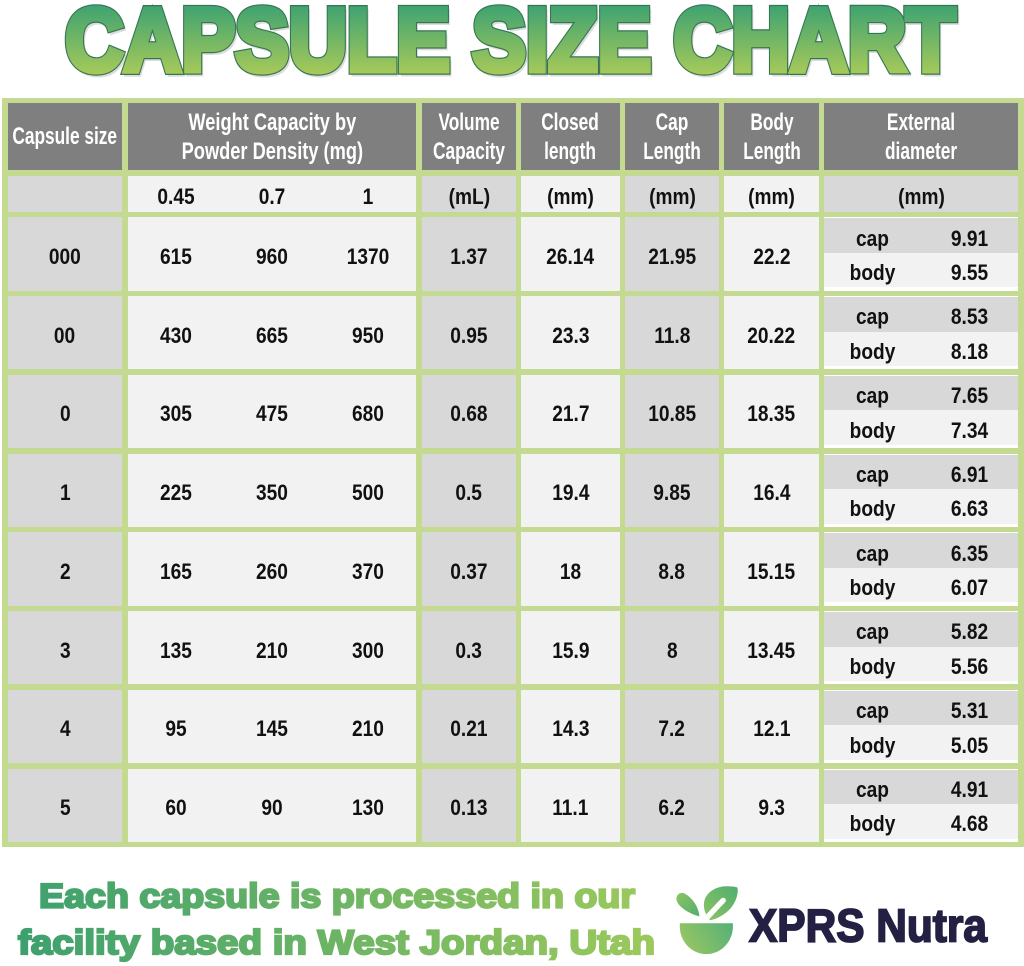  I want to click on svg-text: XPRS Nutra, so click(868, 926).